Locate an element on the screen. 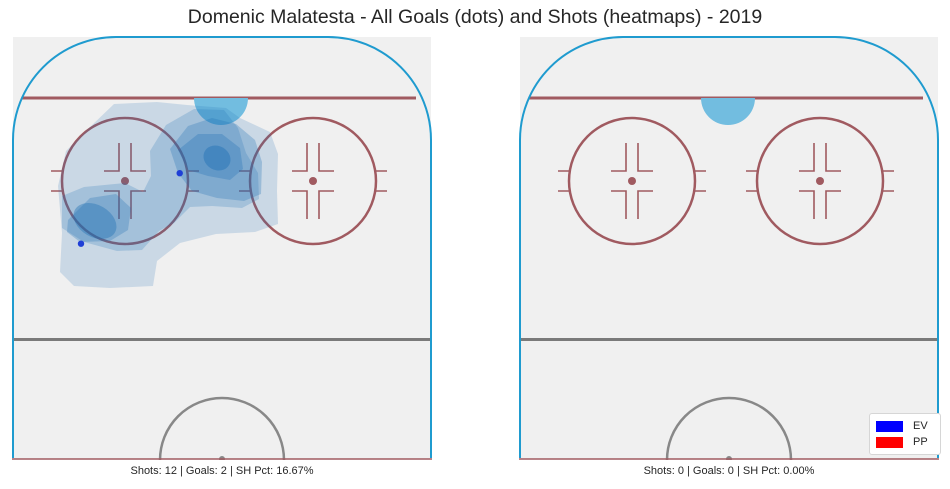  goal-dots-left is located at coordinates (130, 208).